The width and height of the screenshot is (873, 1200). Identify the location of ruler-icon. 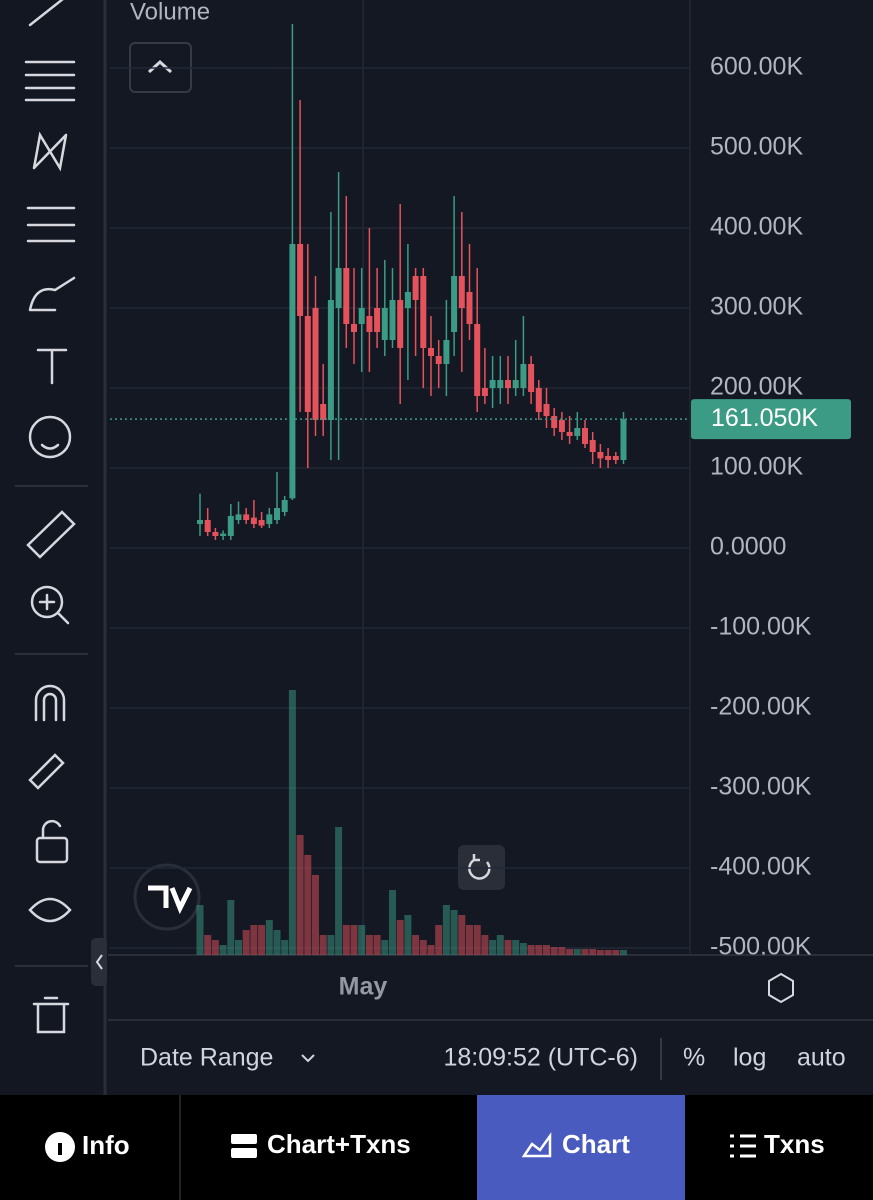
(51, 534).